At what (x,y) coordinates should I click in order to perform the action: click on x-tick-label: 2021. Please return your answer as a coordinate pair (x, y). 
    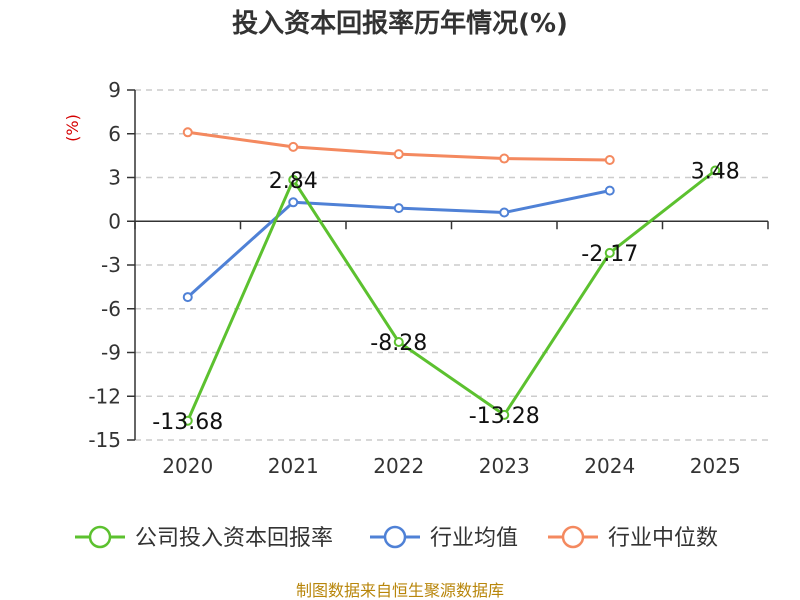
    Looking at the image, I should click on (293, 466).